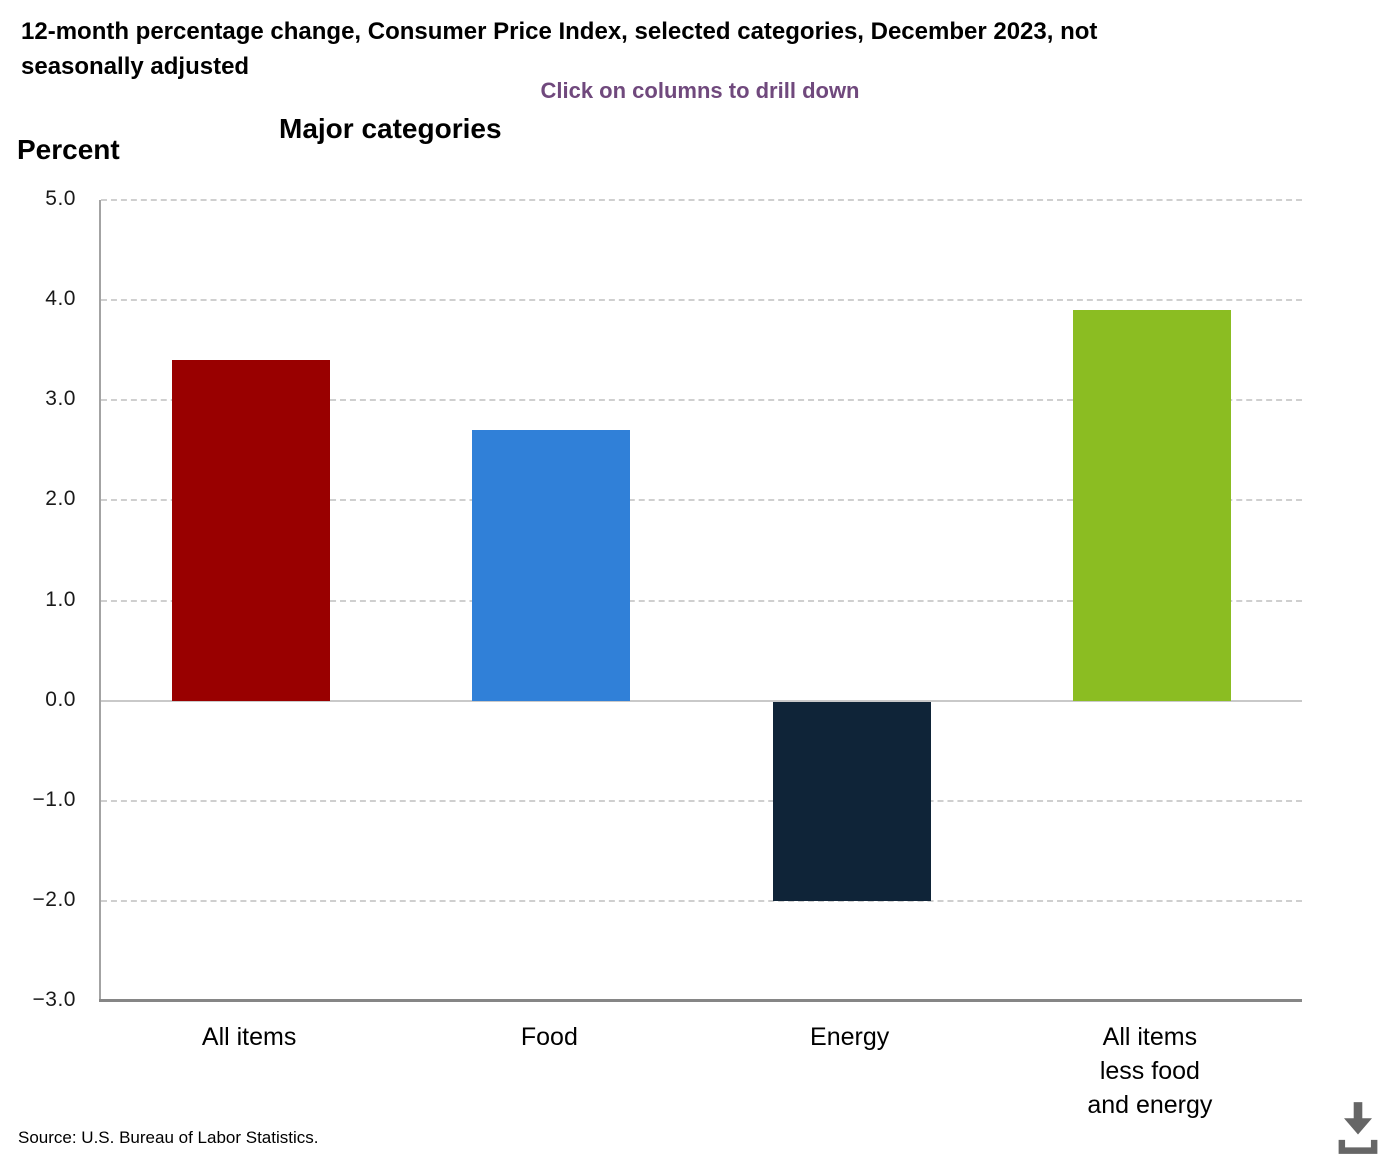 Image resolution: width=1400 pixels, height=1160 pixels. Describe the element at coordinates (700, 90) in the screenshot. I see `drilldown-hint: Click on columns to drill down` at that location.